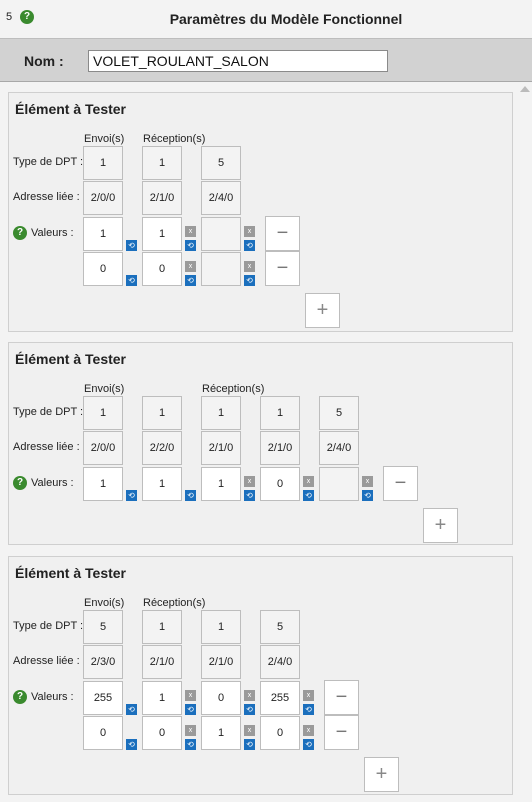 This screenshot has height=802, width=532. Describe the element at coordinates (103, 662) in the screenshot. I see `address-field: 2/3/0` at that location.